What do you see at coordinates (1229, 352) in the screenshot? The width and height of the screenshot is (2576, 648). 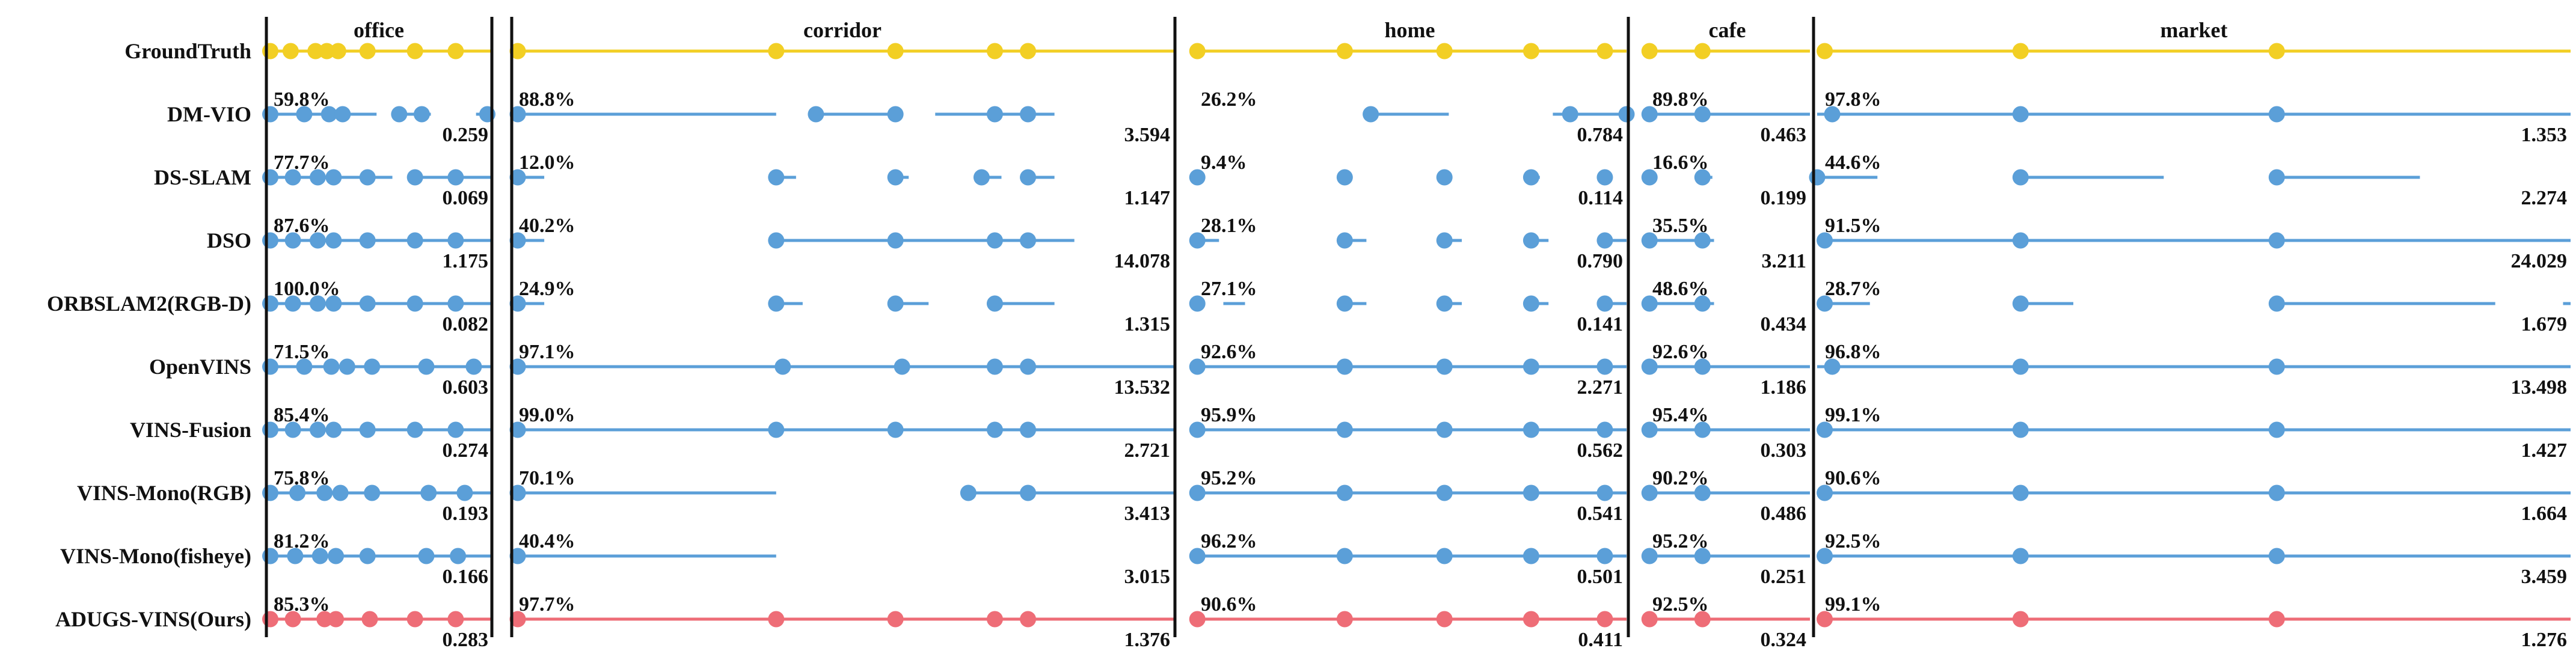 I see `percent-label-openvins-home: 92.6%` at bounding box center [1229, 352].